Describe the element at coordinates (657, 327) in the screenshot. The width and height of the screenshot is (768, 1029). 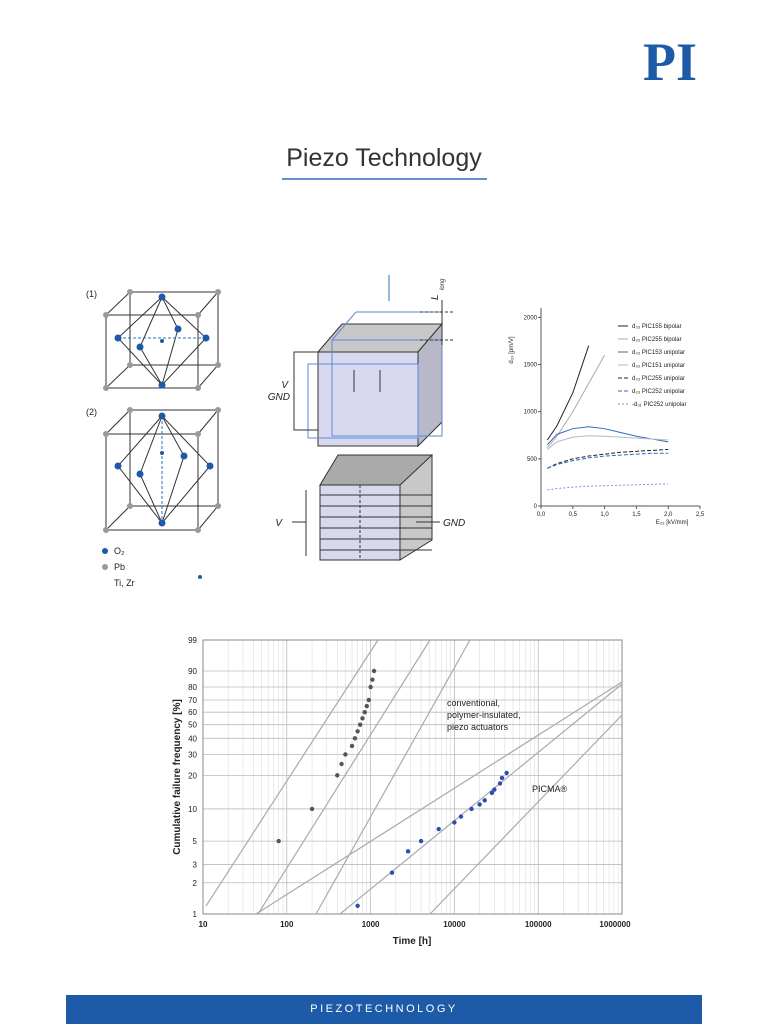
I see `legend-label: d₃₃ PIC155 bipolar` at that location.